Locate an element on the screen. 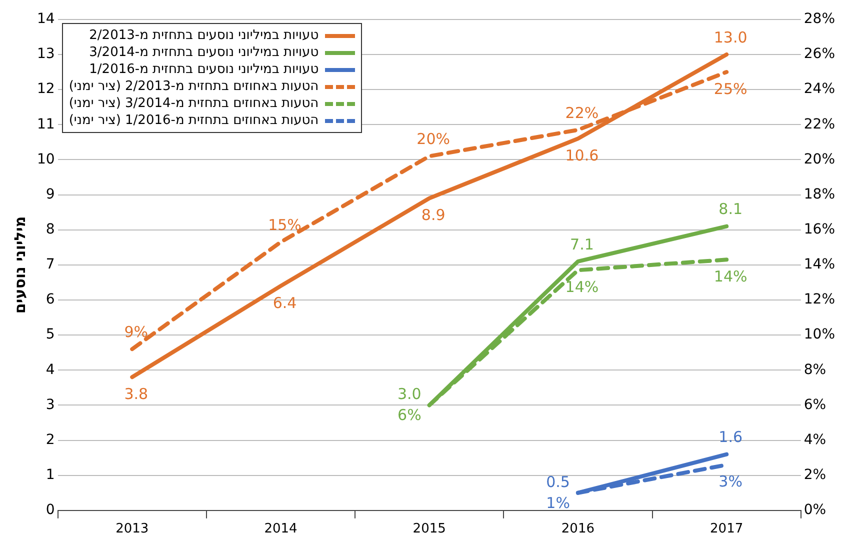 The height and width of the screenshot is (548, 850). y2-tick-label: 8% is located at coordinates (815, 370).